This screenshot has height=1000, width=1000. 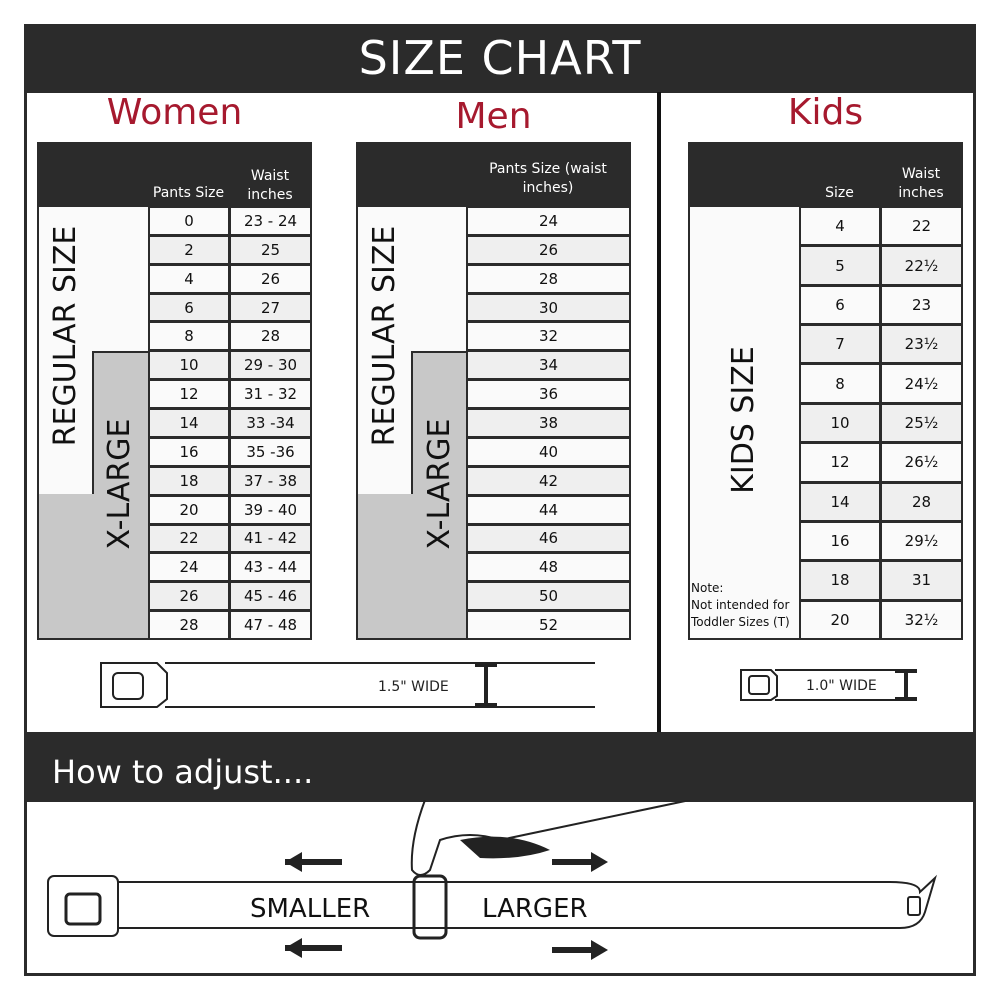 What do you see at coordinates (548, 451) in the screenshot?
I see `men-pants-size-cell: 40` at bounding box center [548, 451].